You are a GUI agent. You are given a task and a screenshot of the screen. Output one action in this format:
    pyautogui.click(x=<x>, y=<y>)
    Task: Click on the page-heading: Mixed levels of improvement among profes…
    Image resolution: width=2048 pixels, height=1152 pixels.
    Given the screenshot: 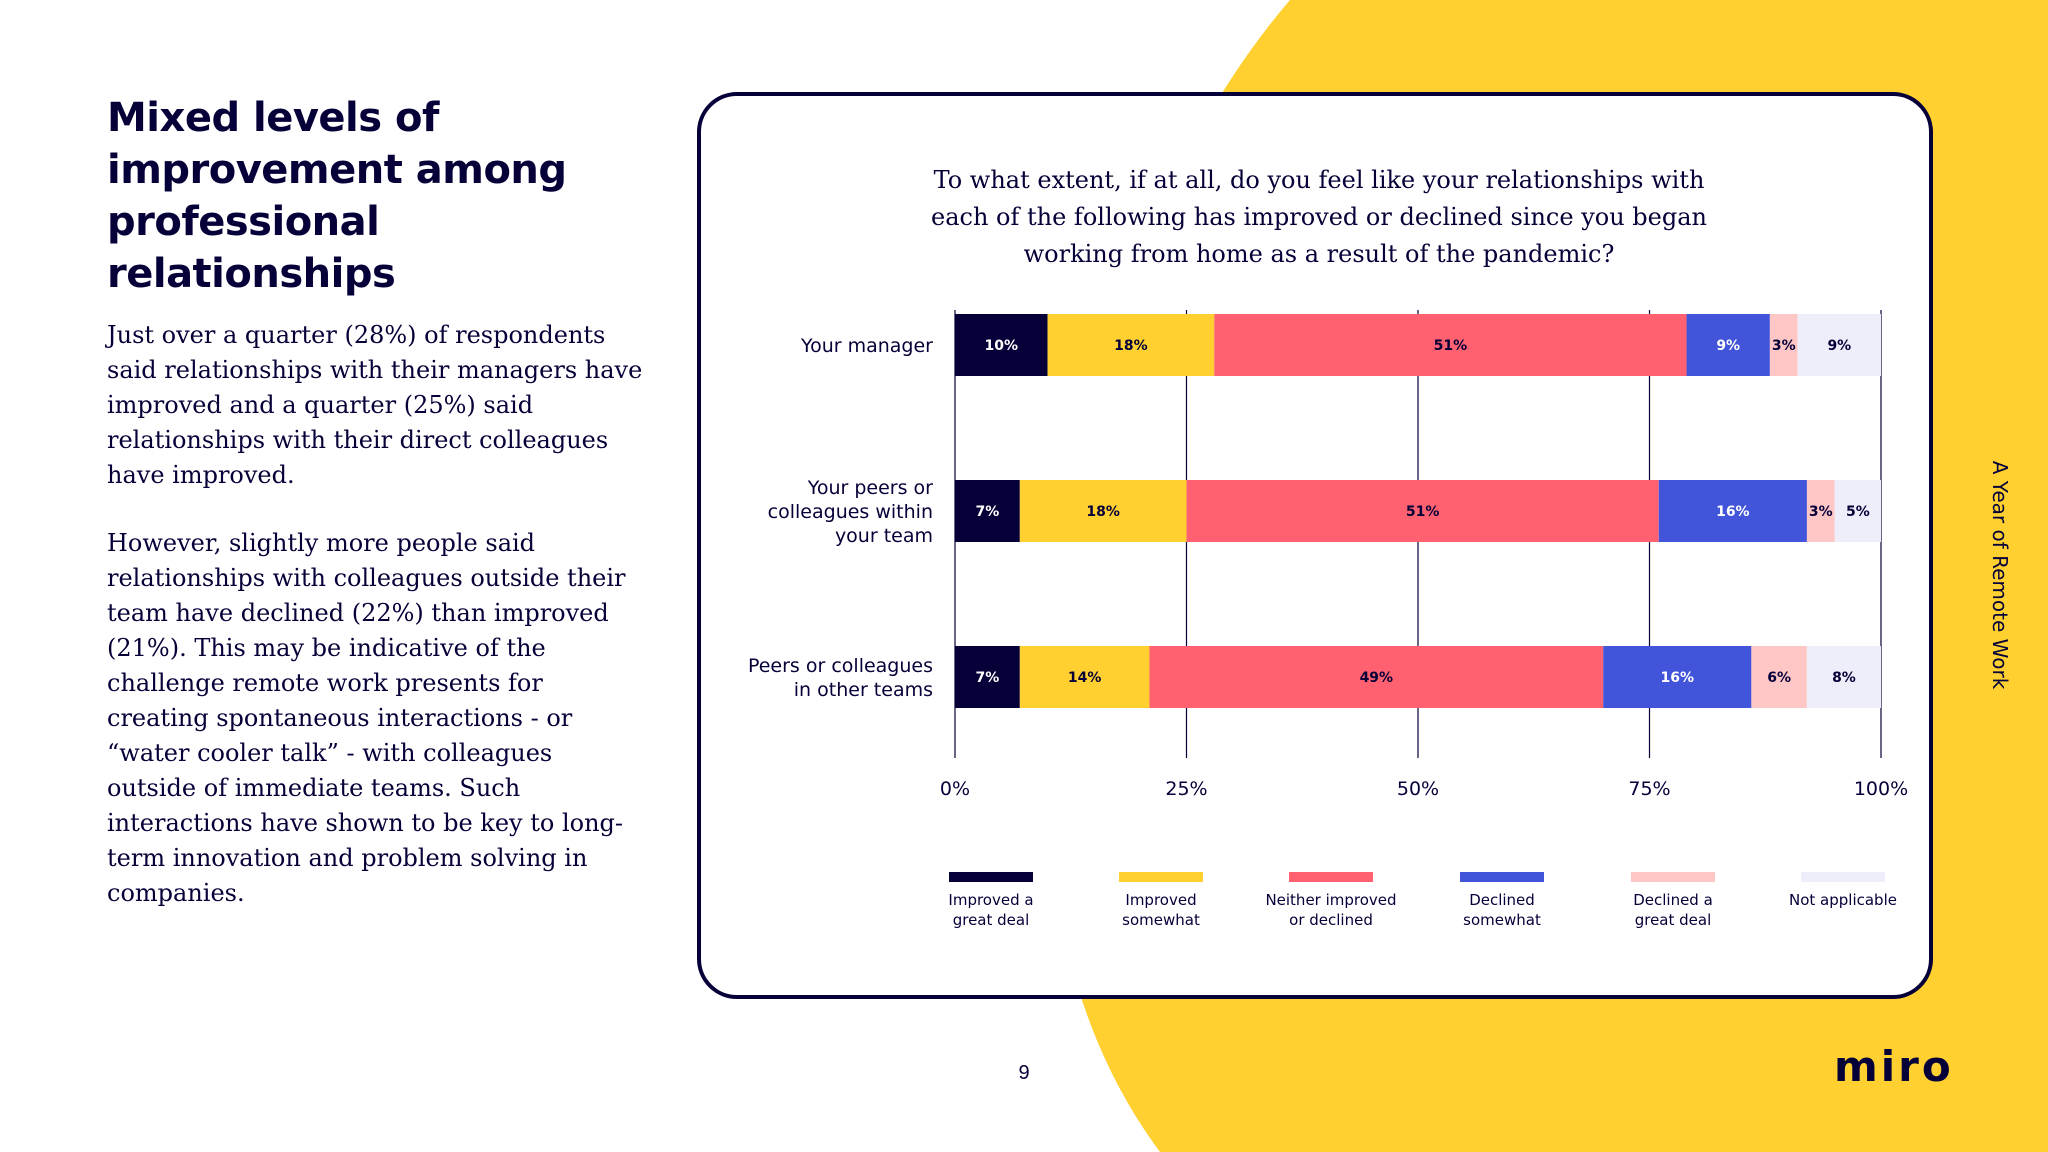 What is the action you would take?
    pyautogui.click(x=337, y=196)
    